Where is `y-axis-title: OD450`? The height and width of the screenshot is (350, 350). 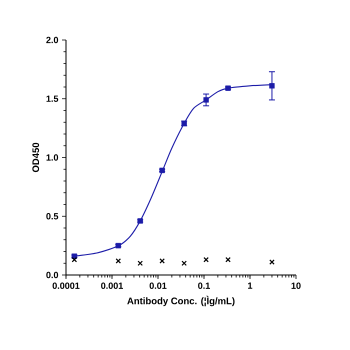 y-axis-title: OD450 is located at coordinates (36, 157).